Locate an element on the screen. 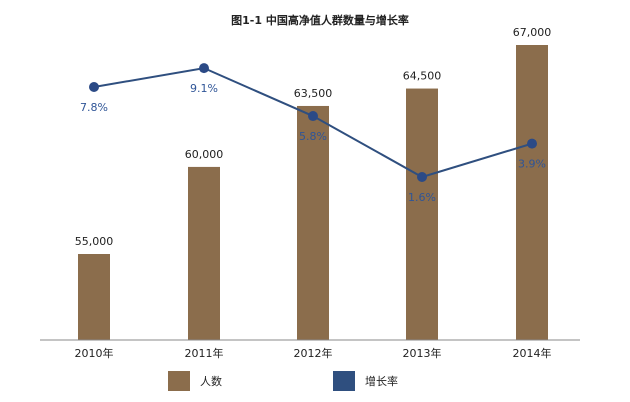 Image resolution: width=630 pixels, height=402 pixels. x-tick-label-1: 2011年 is located at coordinates (204, 353).